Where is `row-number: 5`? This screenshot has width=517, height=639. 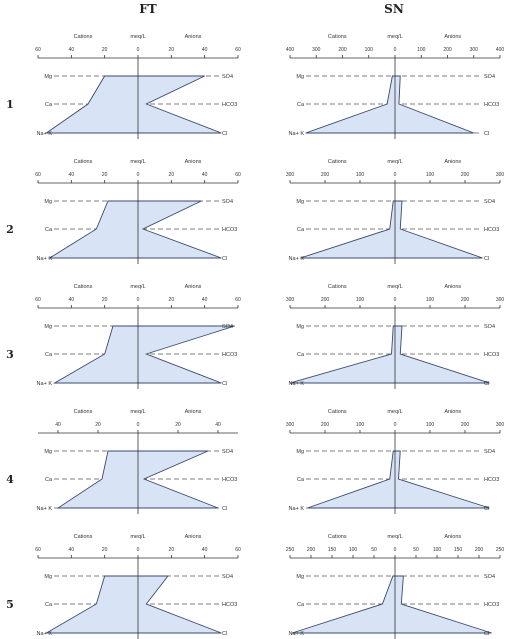 row-number: 5 is located at coordinates (10, 604).